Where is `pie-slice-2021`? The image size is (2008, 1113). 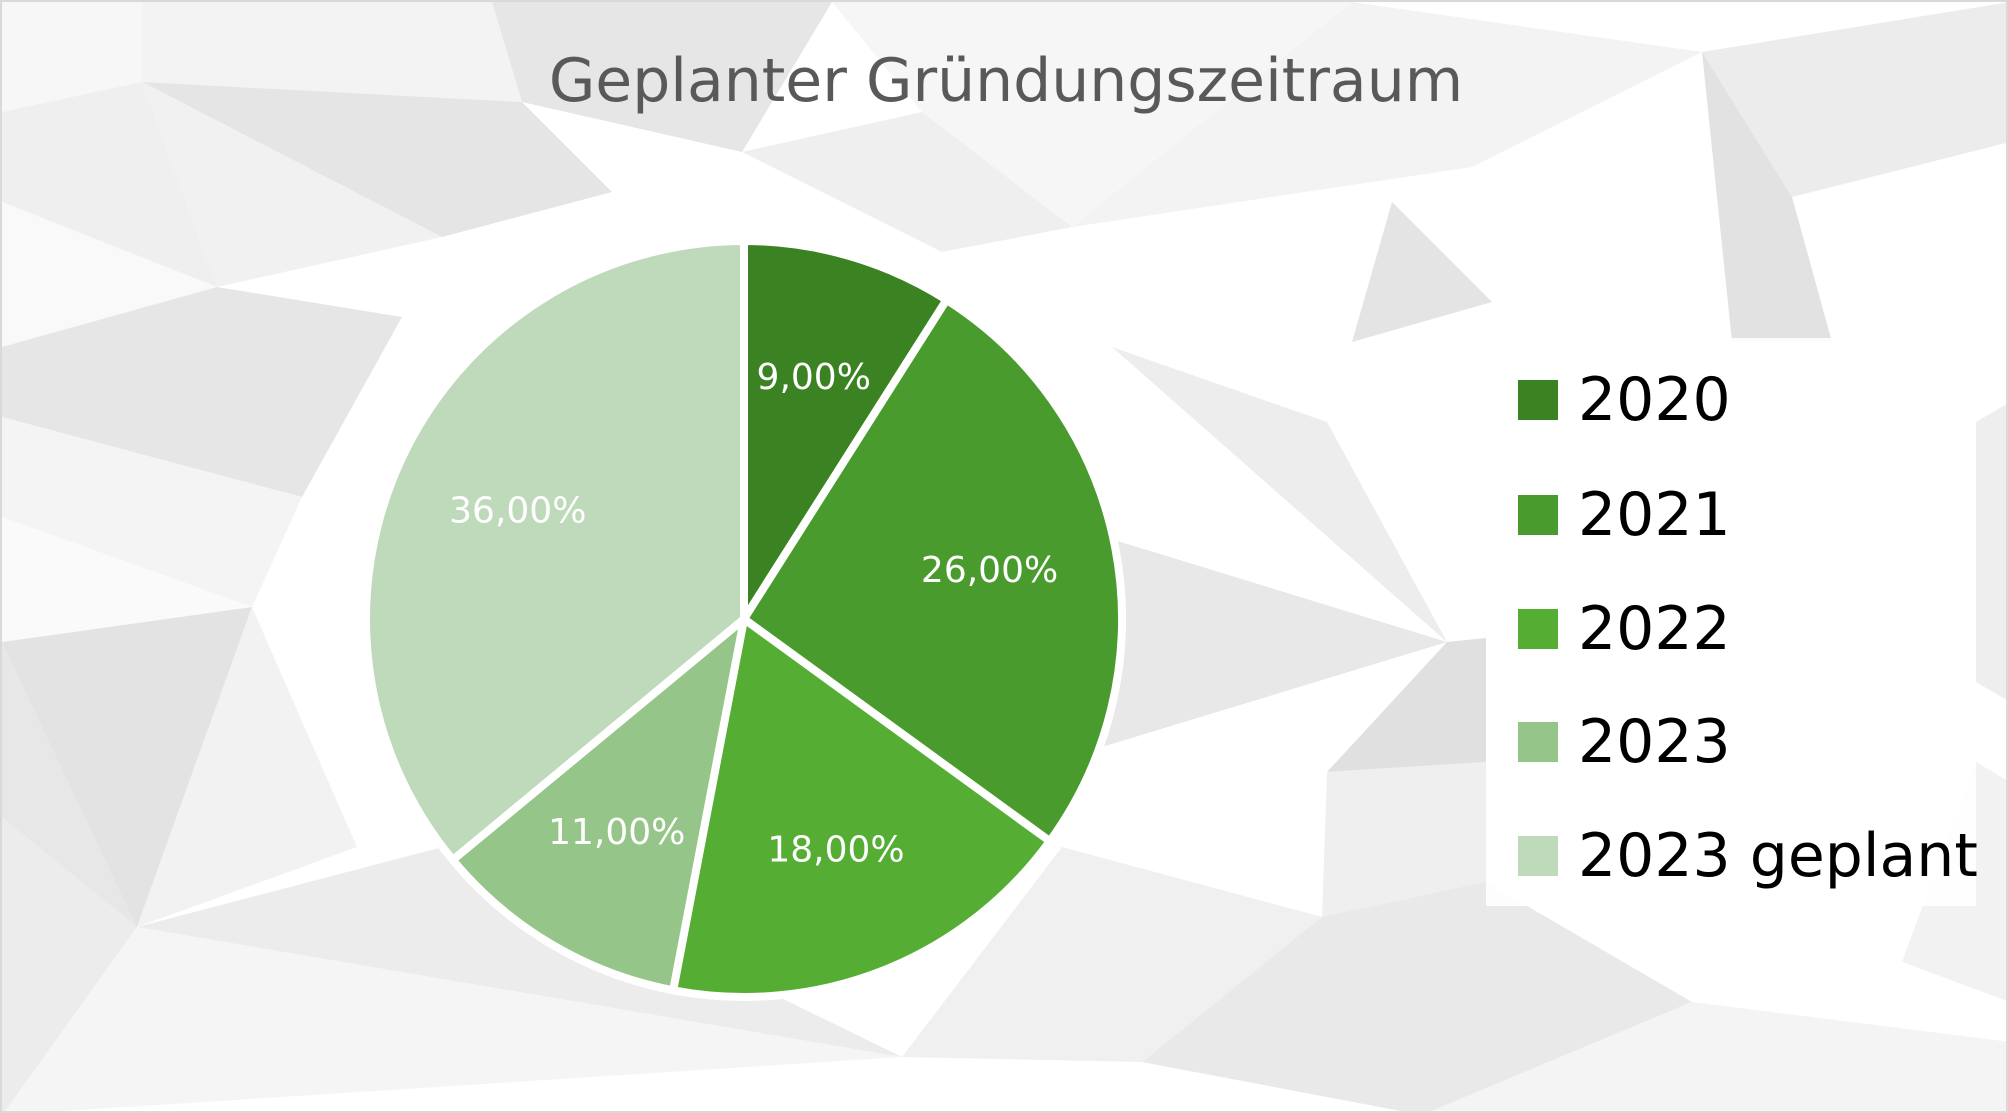 pie-slice-2021 is located at coordinates (933, 570).